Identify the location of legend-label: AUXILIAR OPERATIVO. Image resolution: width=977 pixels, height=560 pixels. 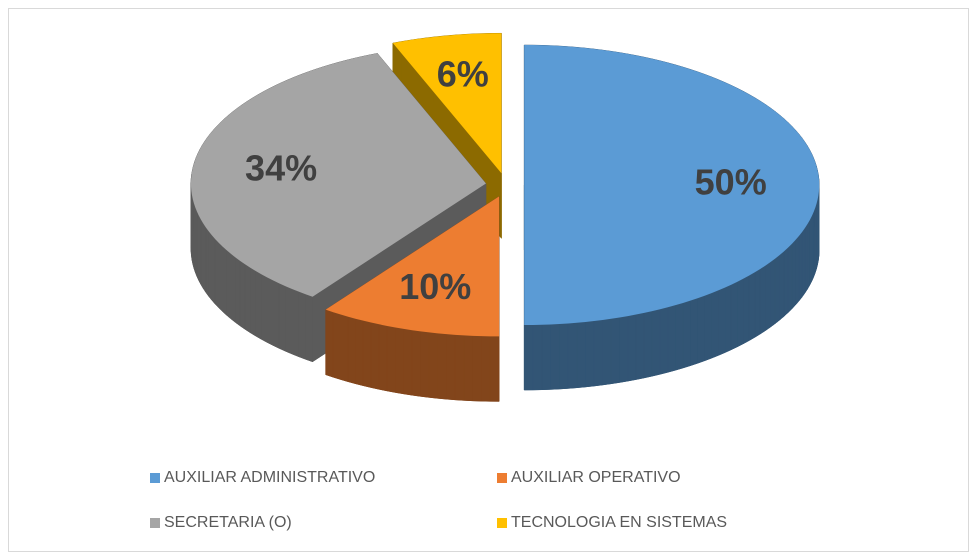
(596, 477).